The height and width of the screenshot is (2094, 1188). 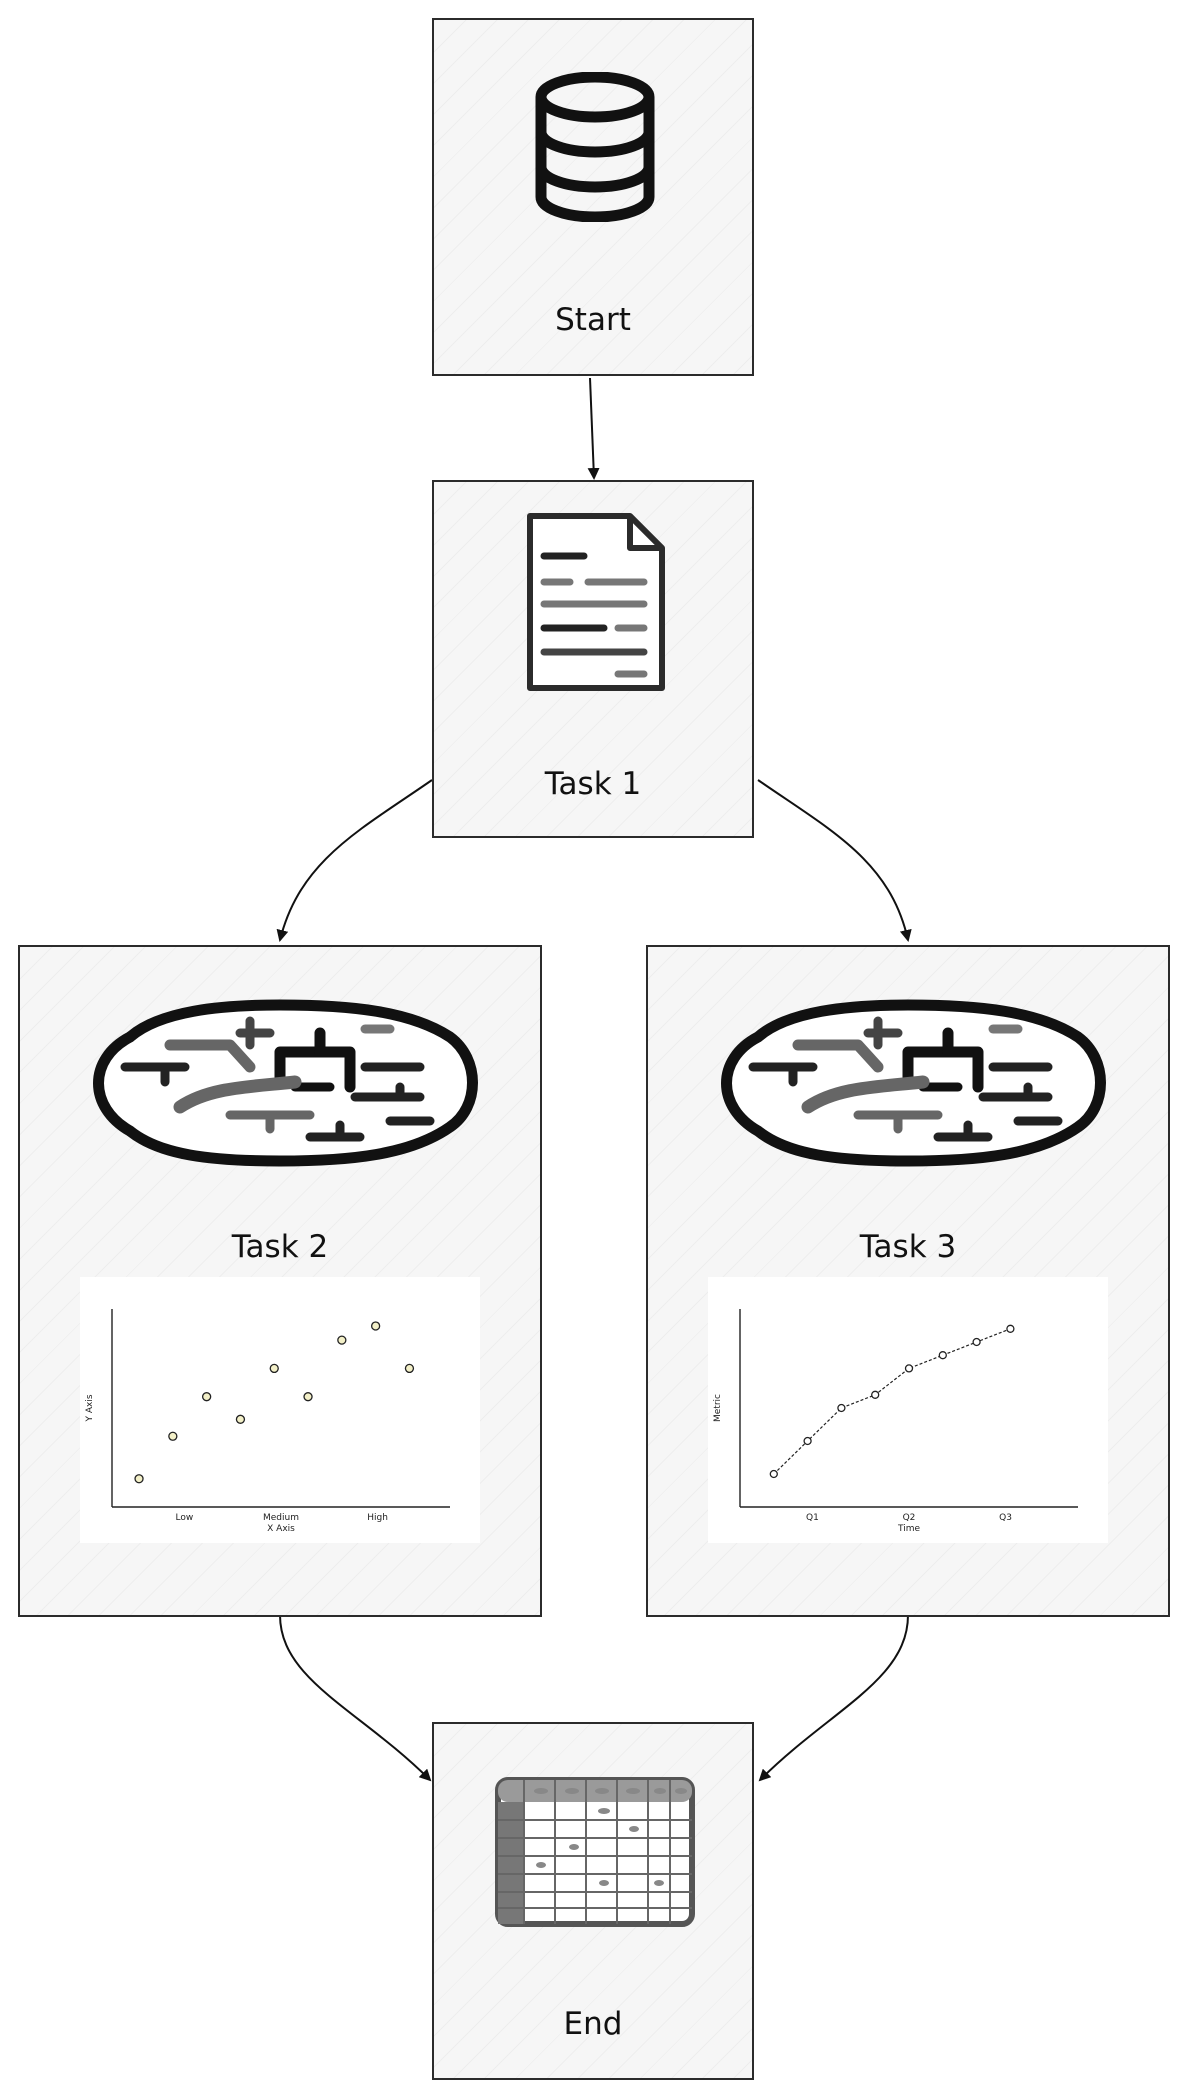 What do you see at coordinates (718, 1408) in the screenshot?
I see `y-axis-label: Metric` at bounding box center [718, 1408].